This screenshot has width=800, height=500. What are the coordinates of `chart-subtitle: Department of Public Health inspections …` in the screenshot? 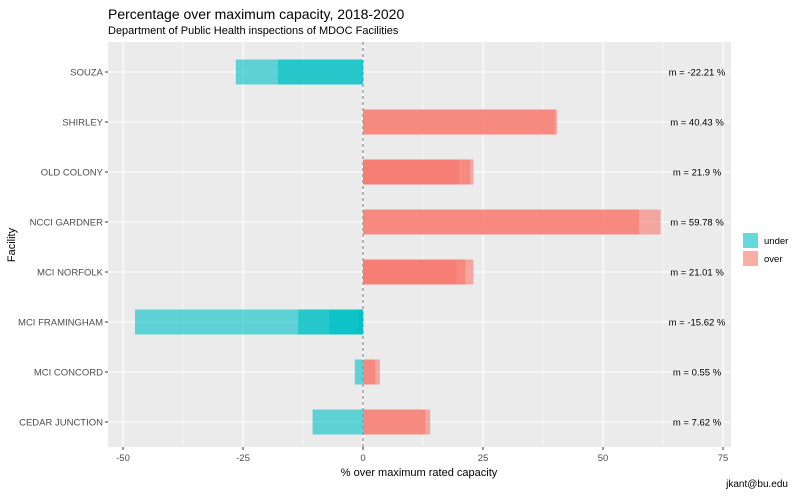 It's located at (253, 31).